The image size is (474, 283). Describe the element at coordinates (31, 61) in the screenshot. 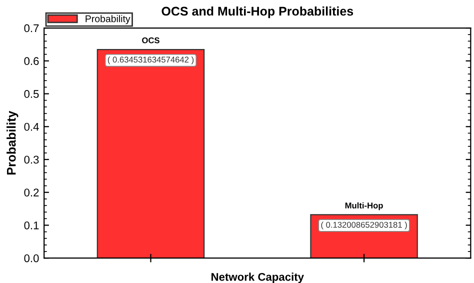

I see `y-tick-label: 0.6` at that location.